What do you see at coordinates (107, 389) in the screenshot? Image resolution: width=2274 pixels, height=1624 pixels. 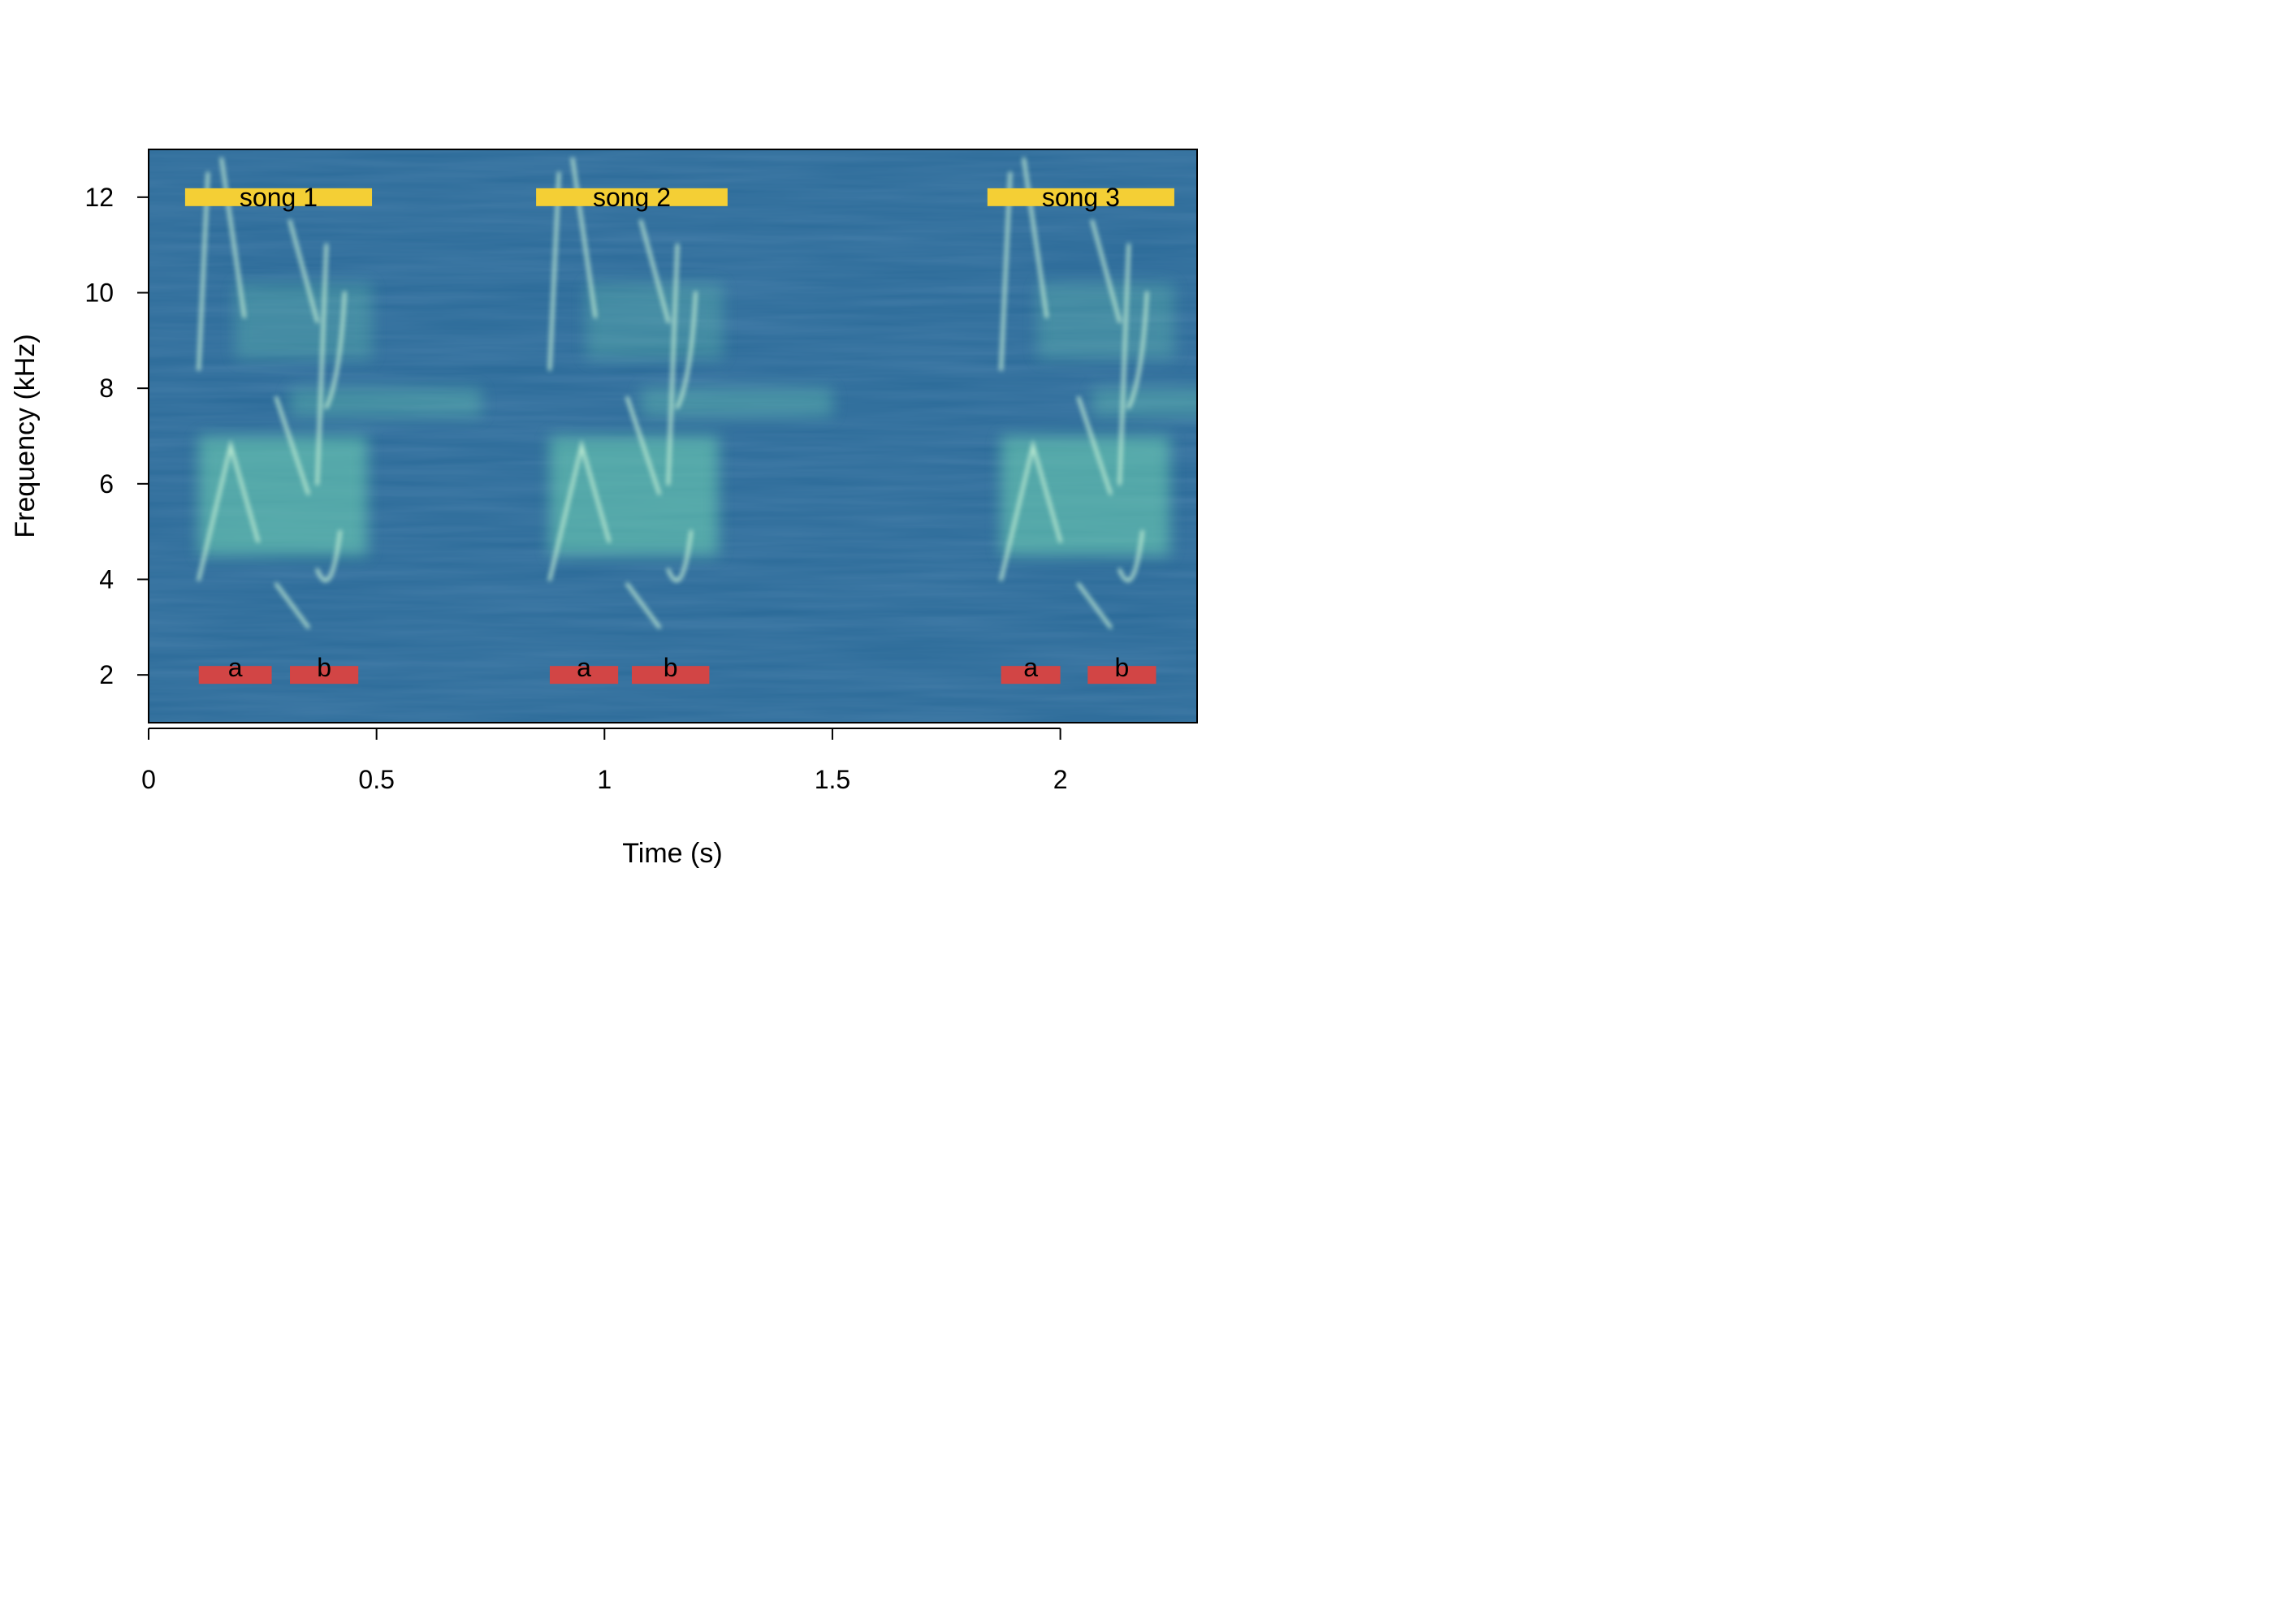 I see `y-tick-label: 8` at bounding box center [107, 389].